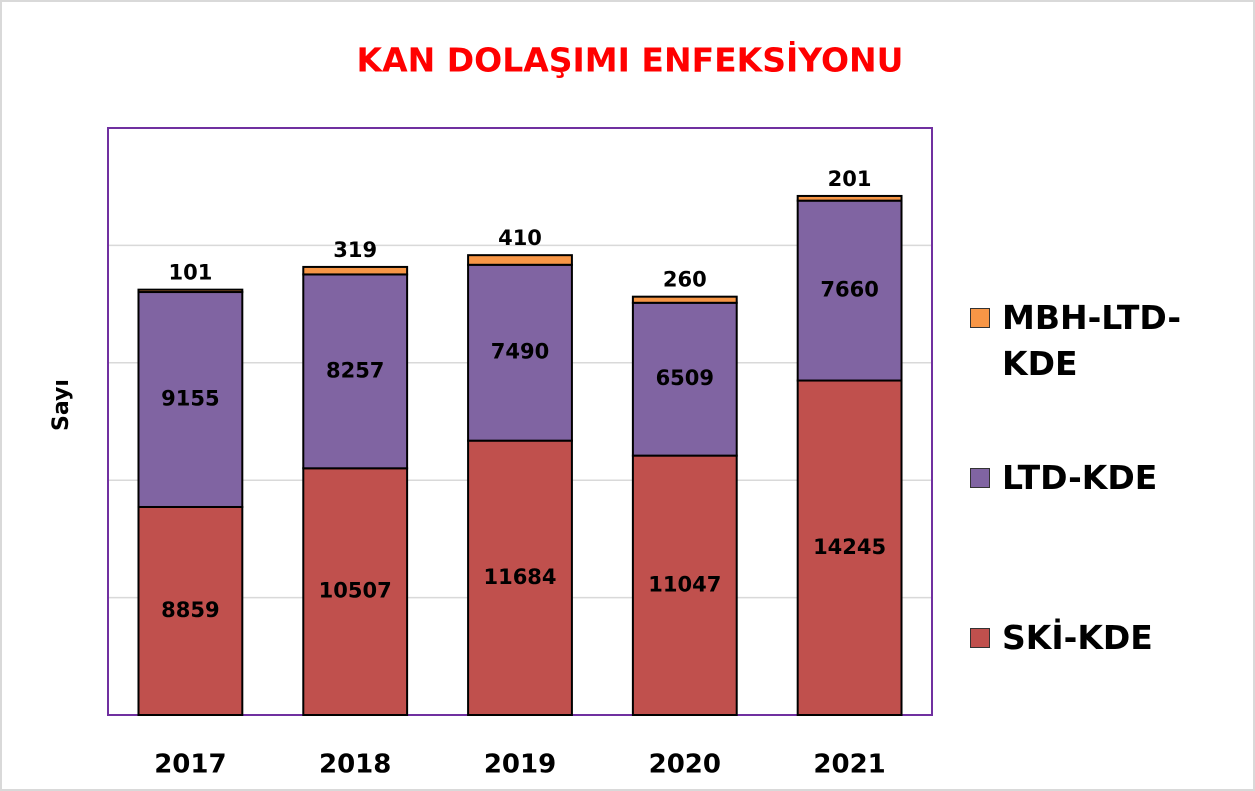 Image resolution: width=1255 pixels, height=791 pixels. What do you see at coordinates (1077, 637) in the screenshot?
I see `legend-label: SKİ-KDE` at bounding box center [1077, 637].